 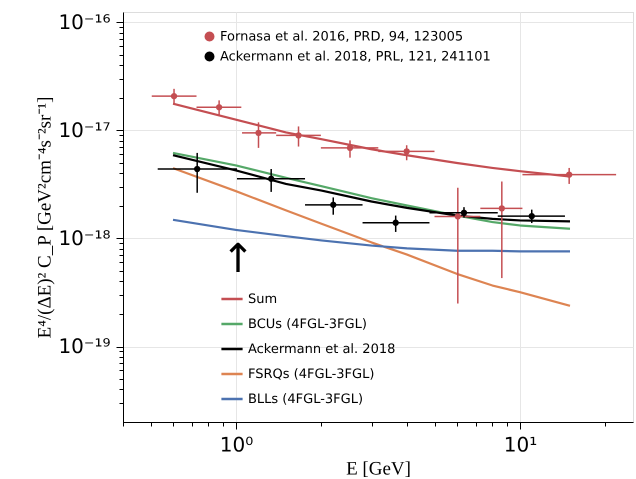 What do you see at coordinates (378, 468) in the screenshot?
I see `x-axis-title: E [GeV]` at bounding box center [378, 468].